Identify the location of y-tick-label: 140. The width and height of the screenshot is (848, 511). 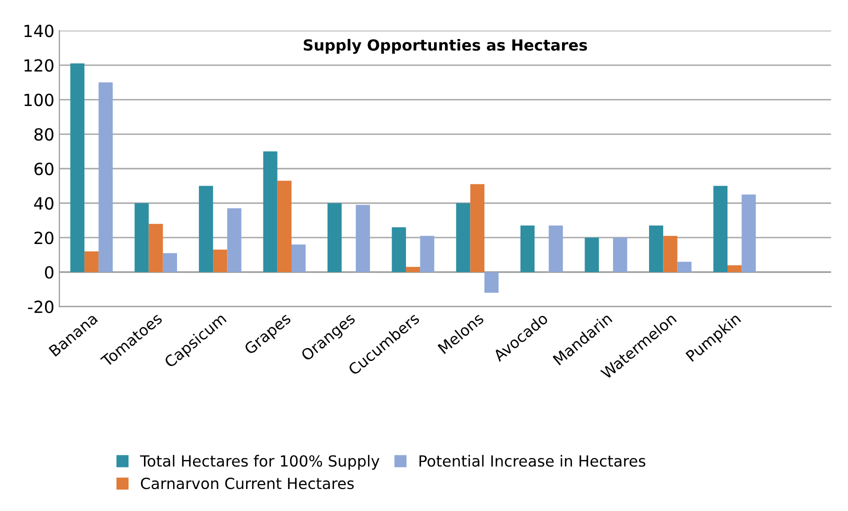
(39, 31).